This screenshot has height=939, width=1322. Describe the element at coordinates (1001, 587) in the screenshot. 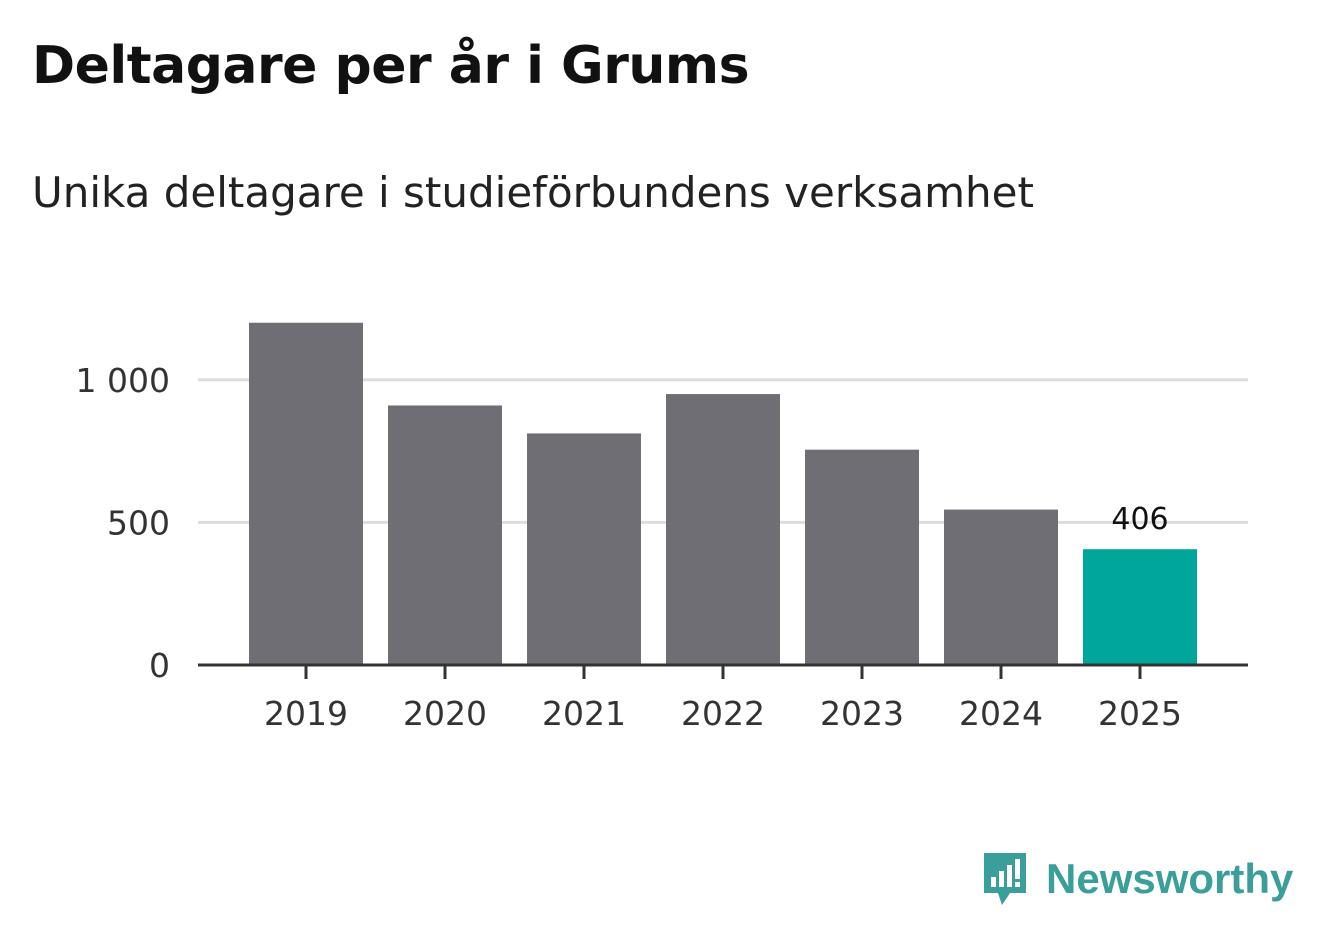

I see `bar-2024` at that location.